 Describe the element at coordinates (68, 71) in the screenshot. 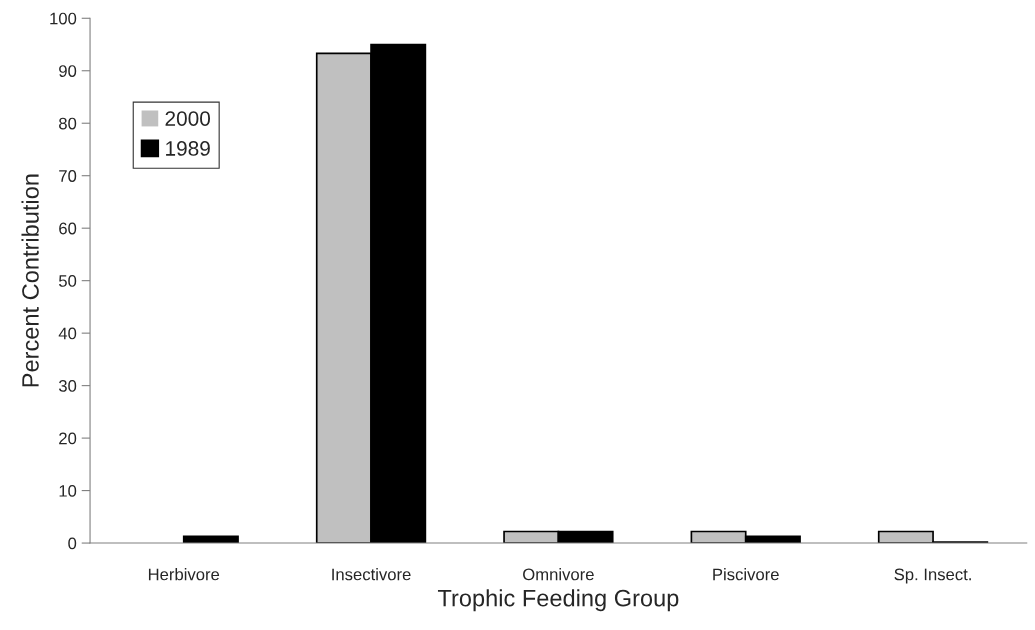

I see `y-tick-label: 90` at that location.